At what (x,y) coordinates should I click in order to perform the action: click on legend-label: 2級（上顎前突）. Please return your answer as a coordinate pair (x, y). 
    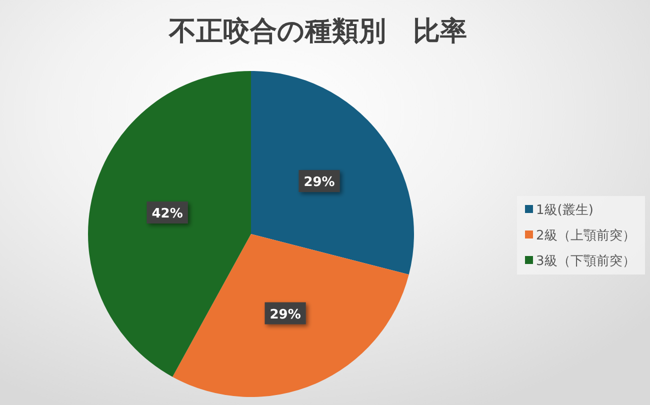
    Looking at the image, I should click on (586, 236).